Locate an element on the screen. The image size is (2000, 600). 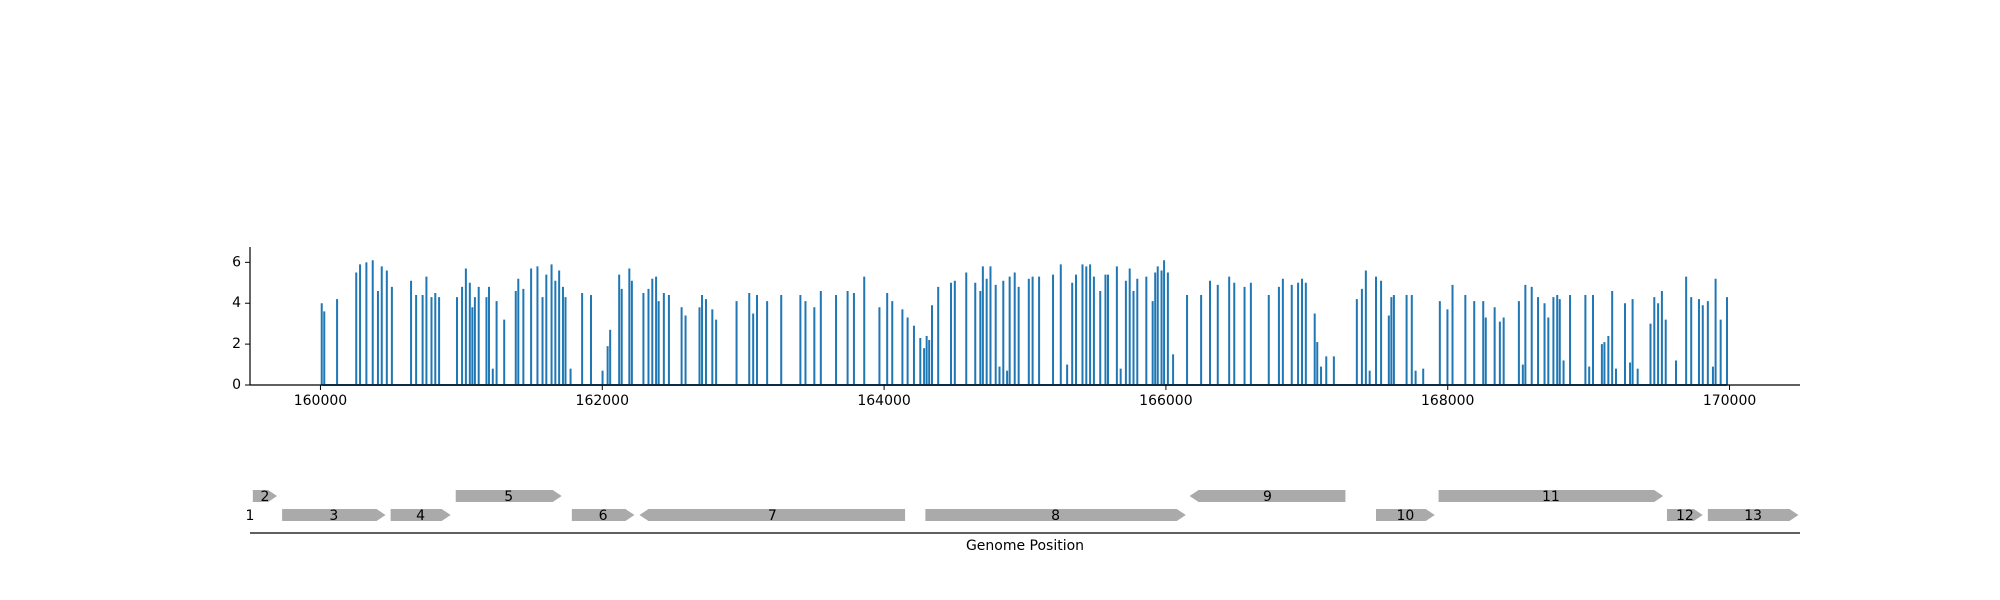
gene-label: 4 is located at coordinates (420, 516).